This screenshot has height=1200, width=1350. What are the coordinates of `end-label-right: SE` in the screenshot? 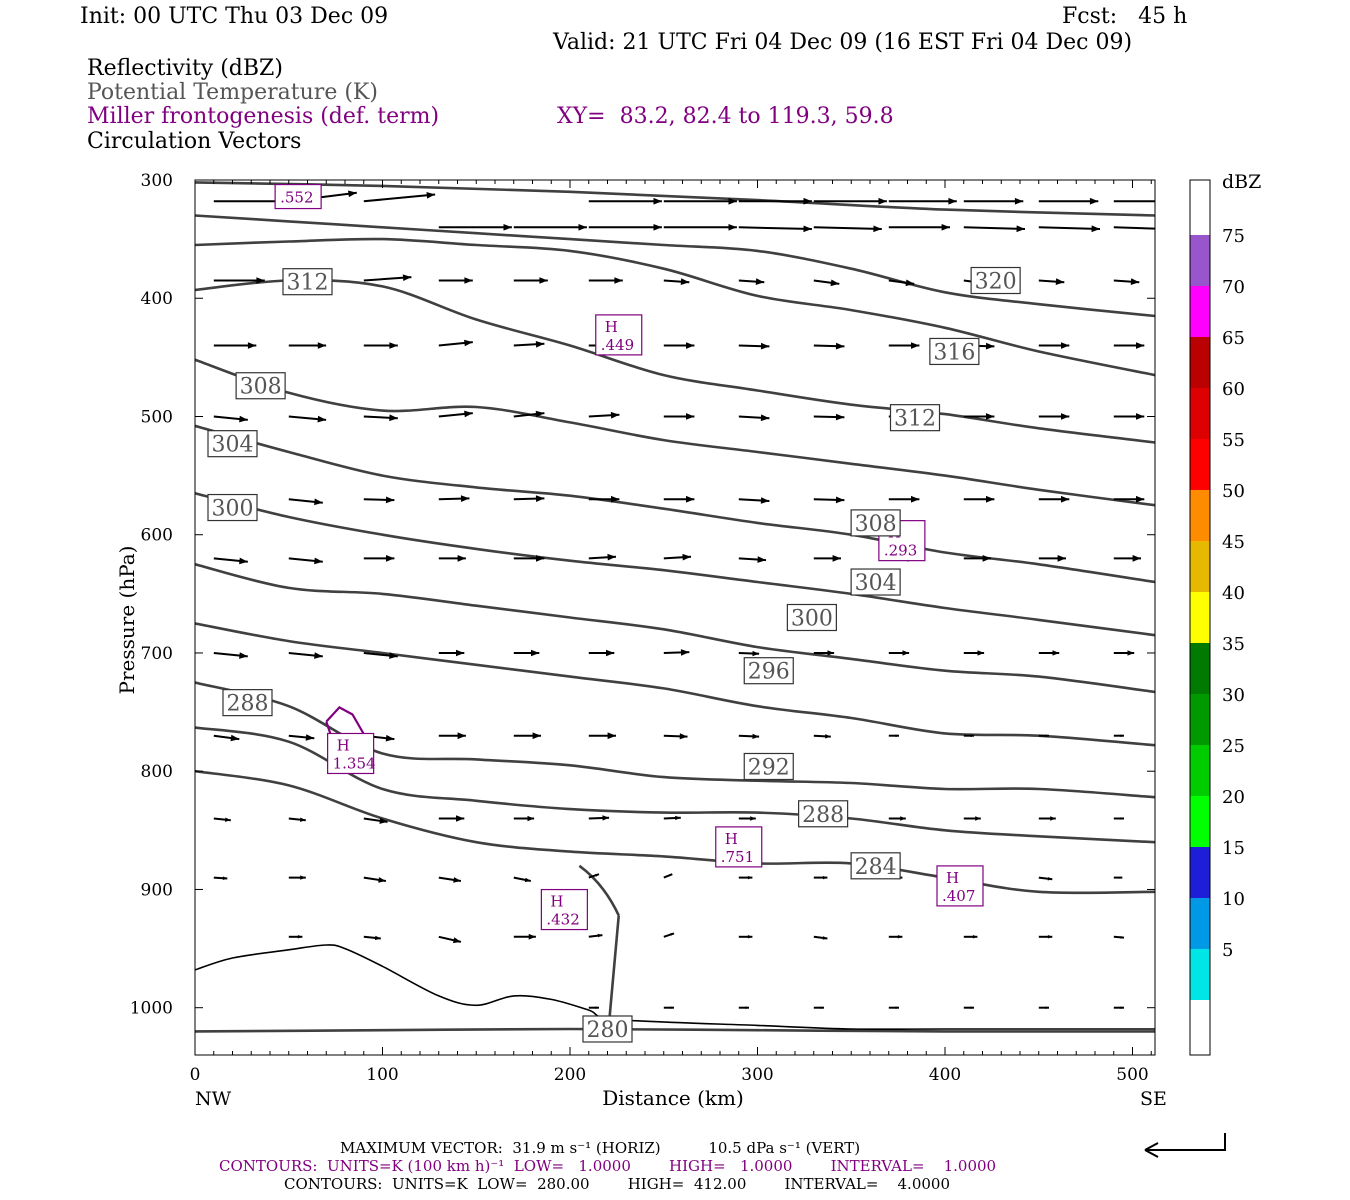 It's located at (1153, 1099).